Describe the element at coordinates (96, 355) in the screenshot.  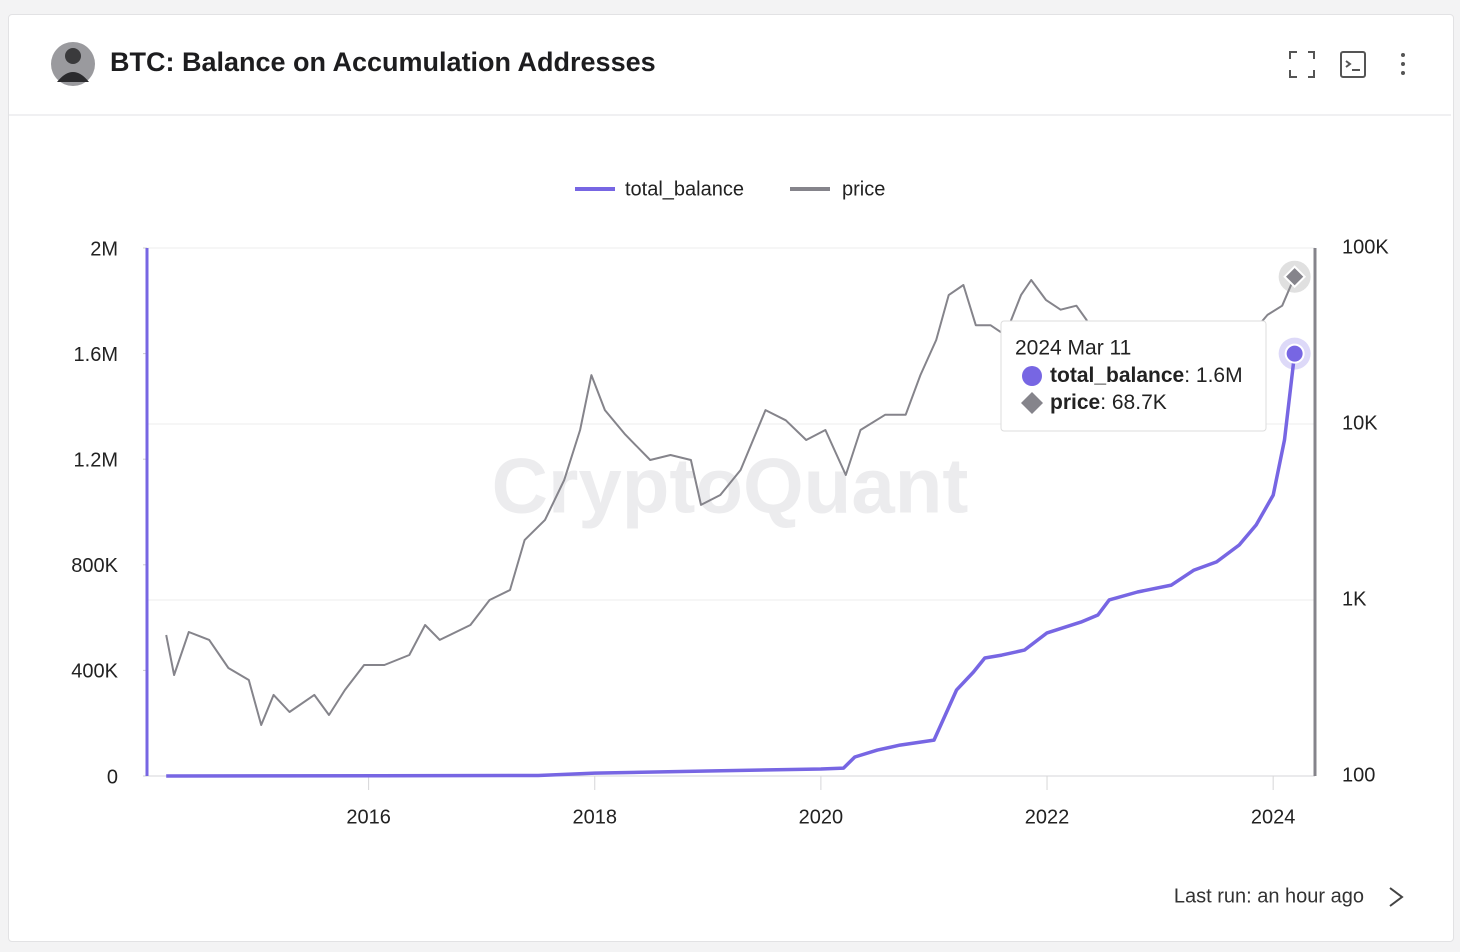
I see `y-tick-label: 1.6M` at that location.